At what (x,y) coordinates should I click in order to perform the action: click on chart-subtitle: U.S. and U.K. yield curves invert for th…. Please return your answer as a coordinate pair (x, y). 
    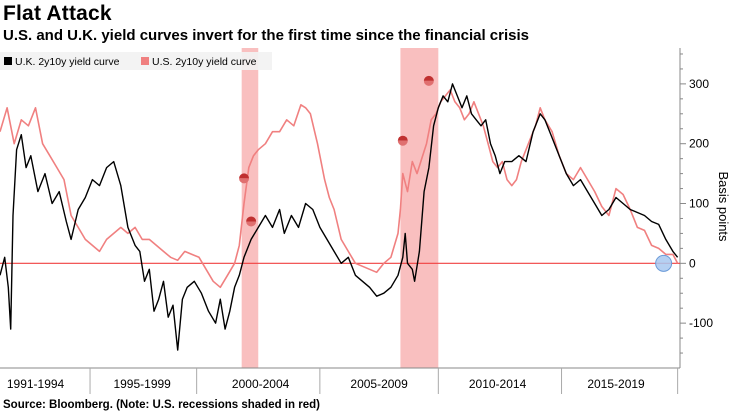
    Looking at the image, I should click on (266, 35).